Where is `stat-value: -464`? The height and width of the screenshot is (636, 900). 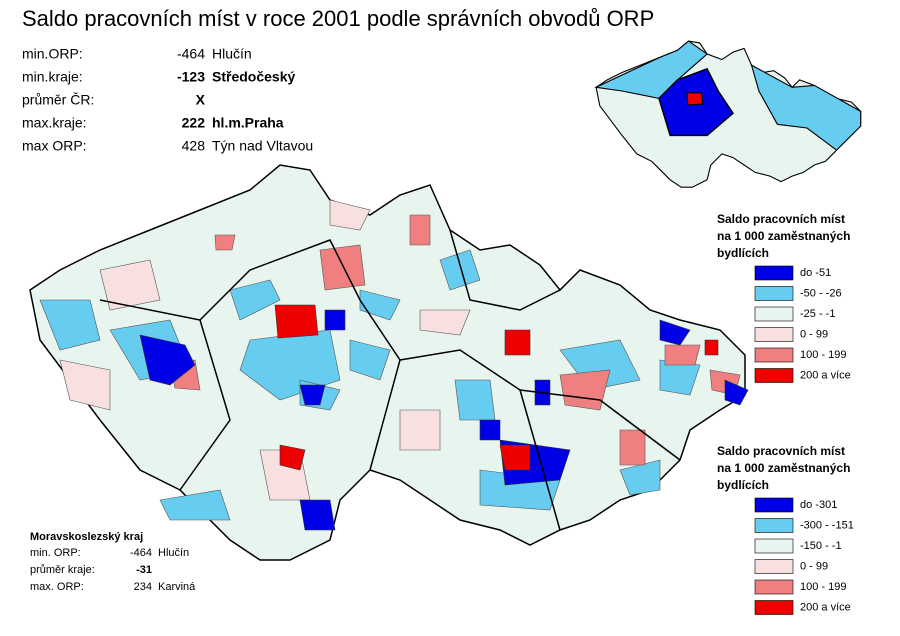
stat-value: -464 is located at coordinates (191, 54).